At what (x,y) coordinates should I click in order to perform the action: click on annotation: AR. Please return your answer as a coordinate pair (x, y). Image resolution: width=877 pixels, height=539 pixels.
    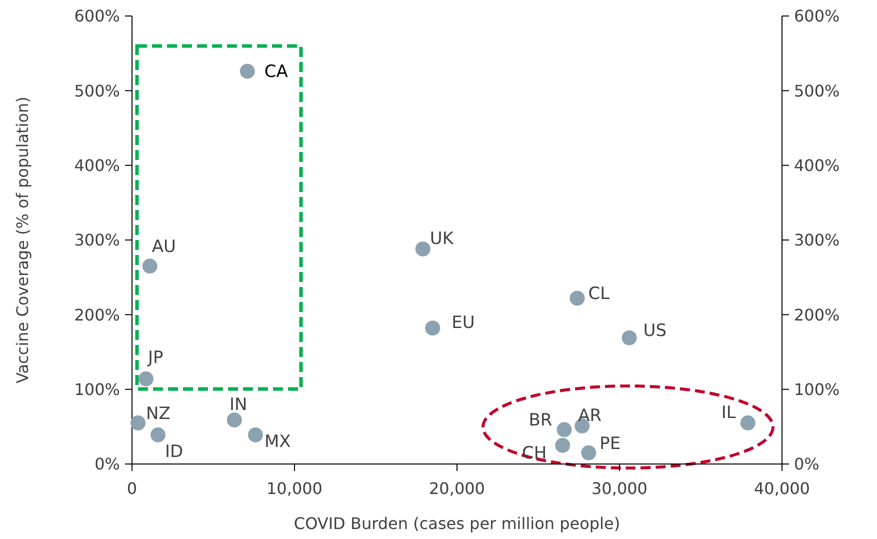
    Looking at the image, I should click on (590, 416).